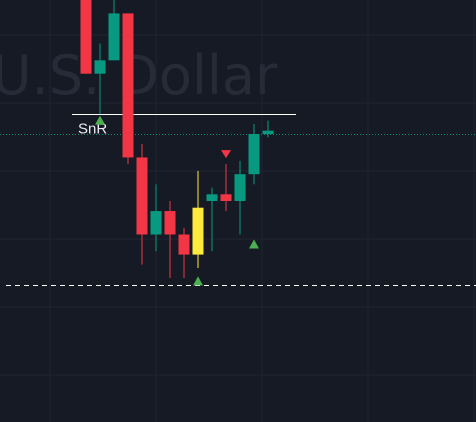 The image size is (476, 422). What do you see at coordinates (177, 200) in the screenshot?
I see `signals` at bounding box center [177, 200].